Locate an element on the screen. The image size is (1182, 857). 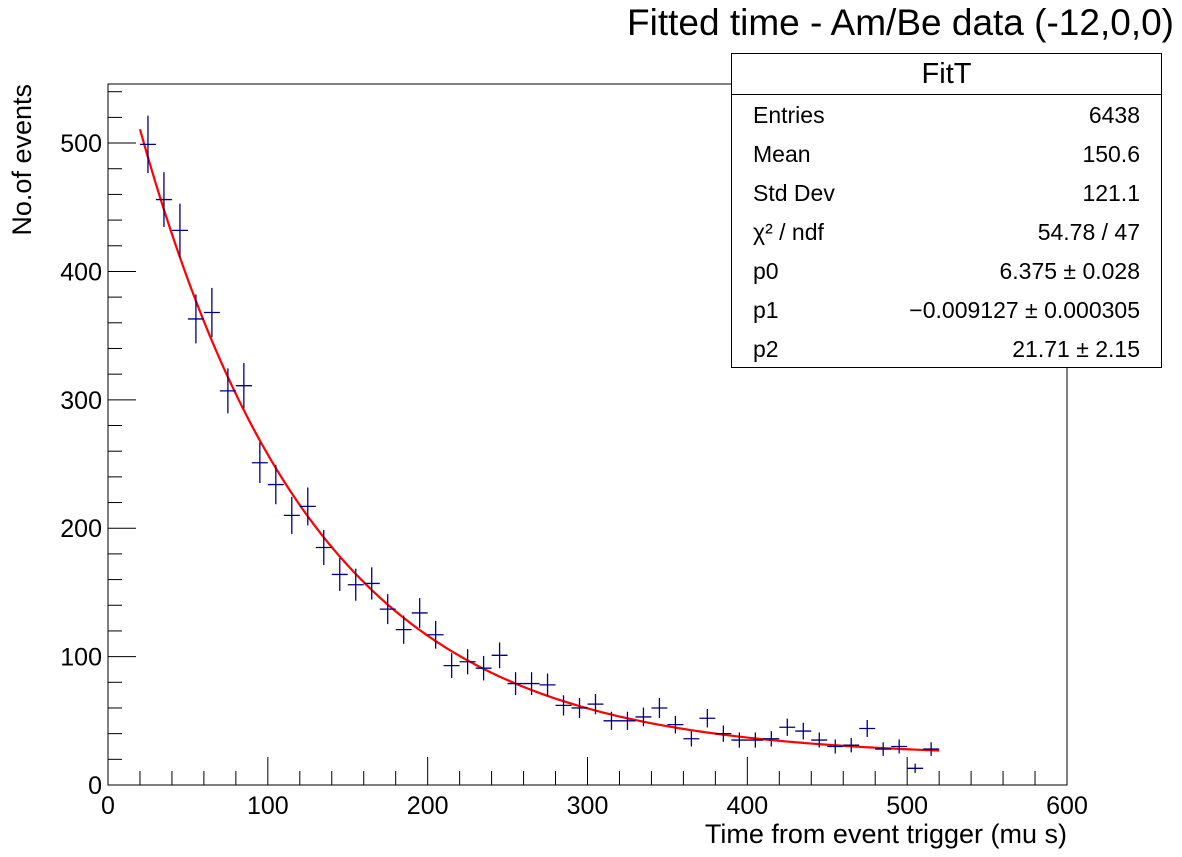
y-tick-label: 0 is located at coordinates (95, 786).